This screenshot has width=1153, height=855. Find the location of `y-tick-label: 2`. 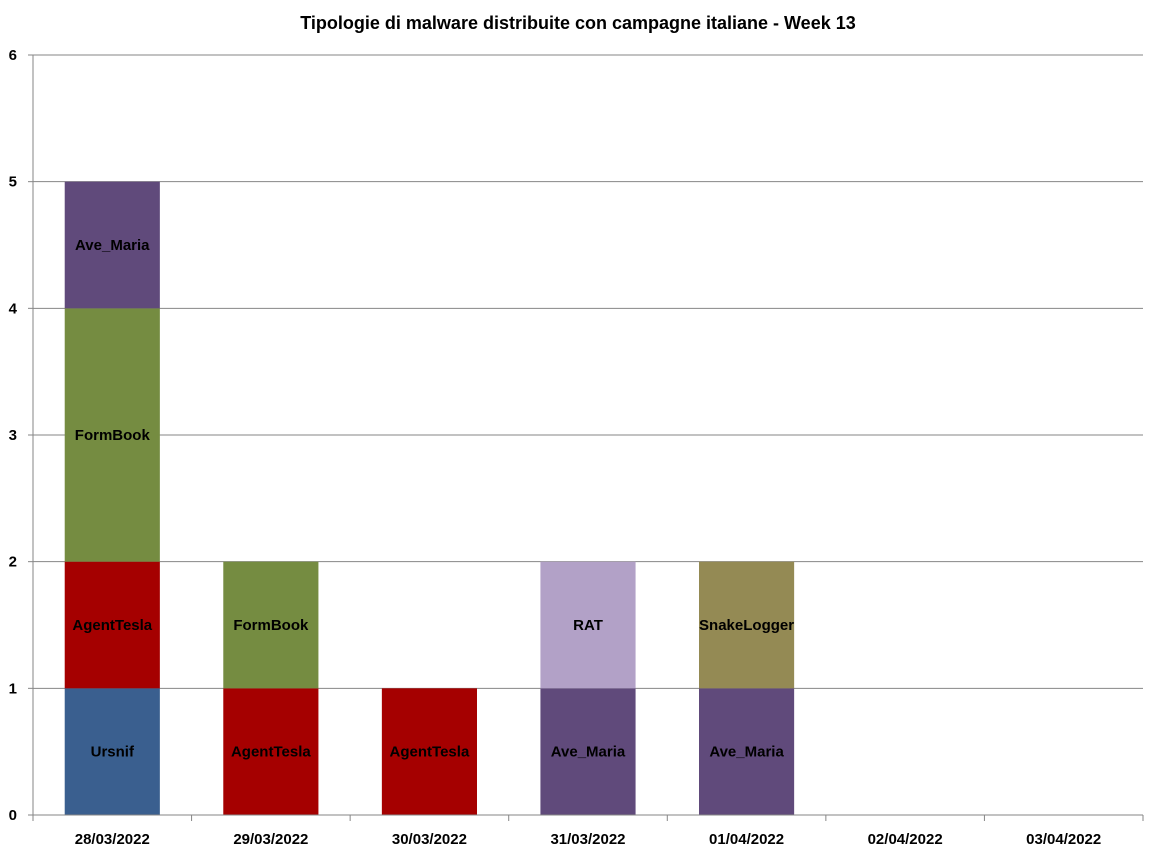

y-tick-label: 2 is located at coordinates (13, 562).